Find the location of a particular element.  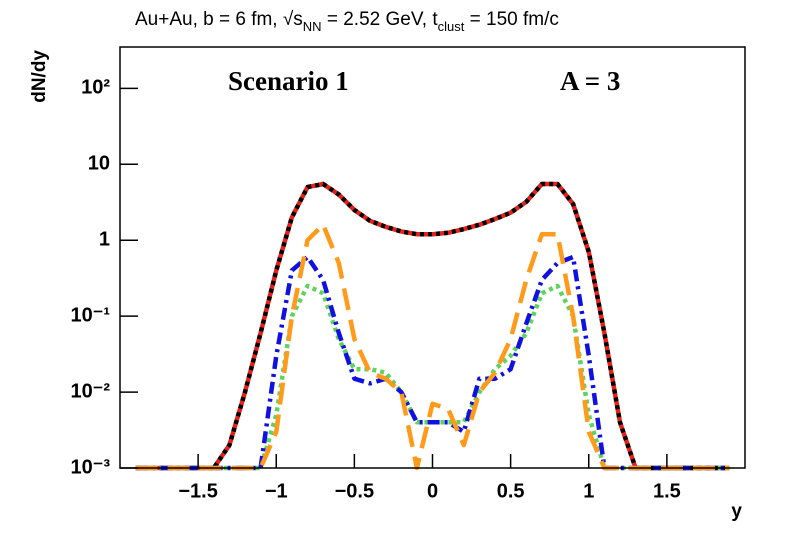

title-part: NN is located at coordinates (312, 26).